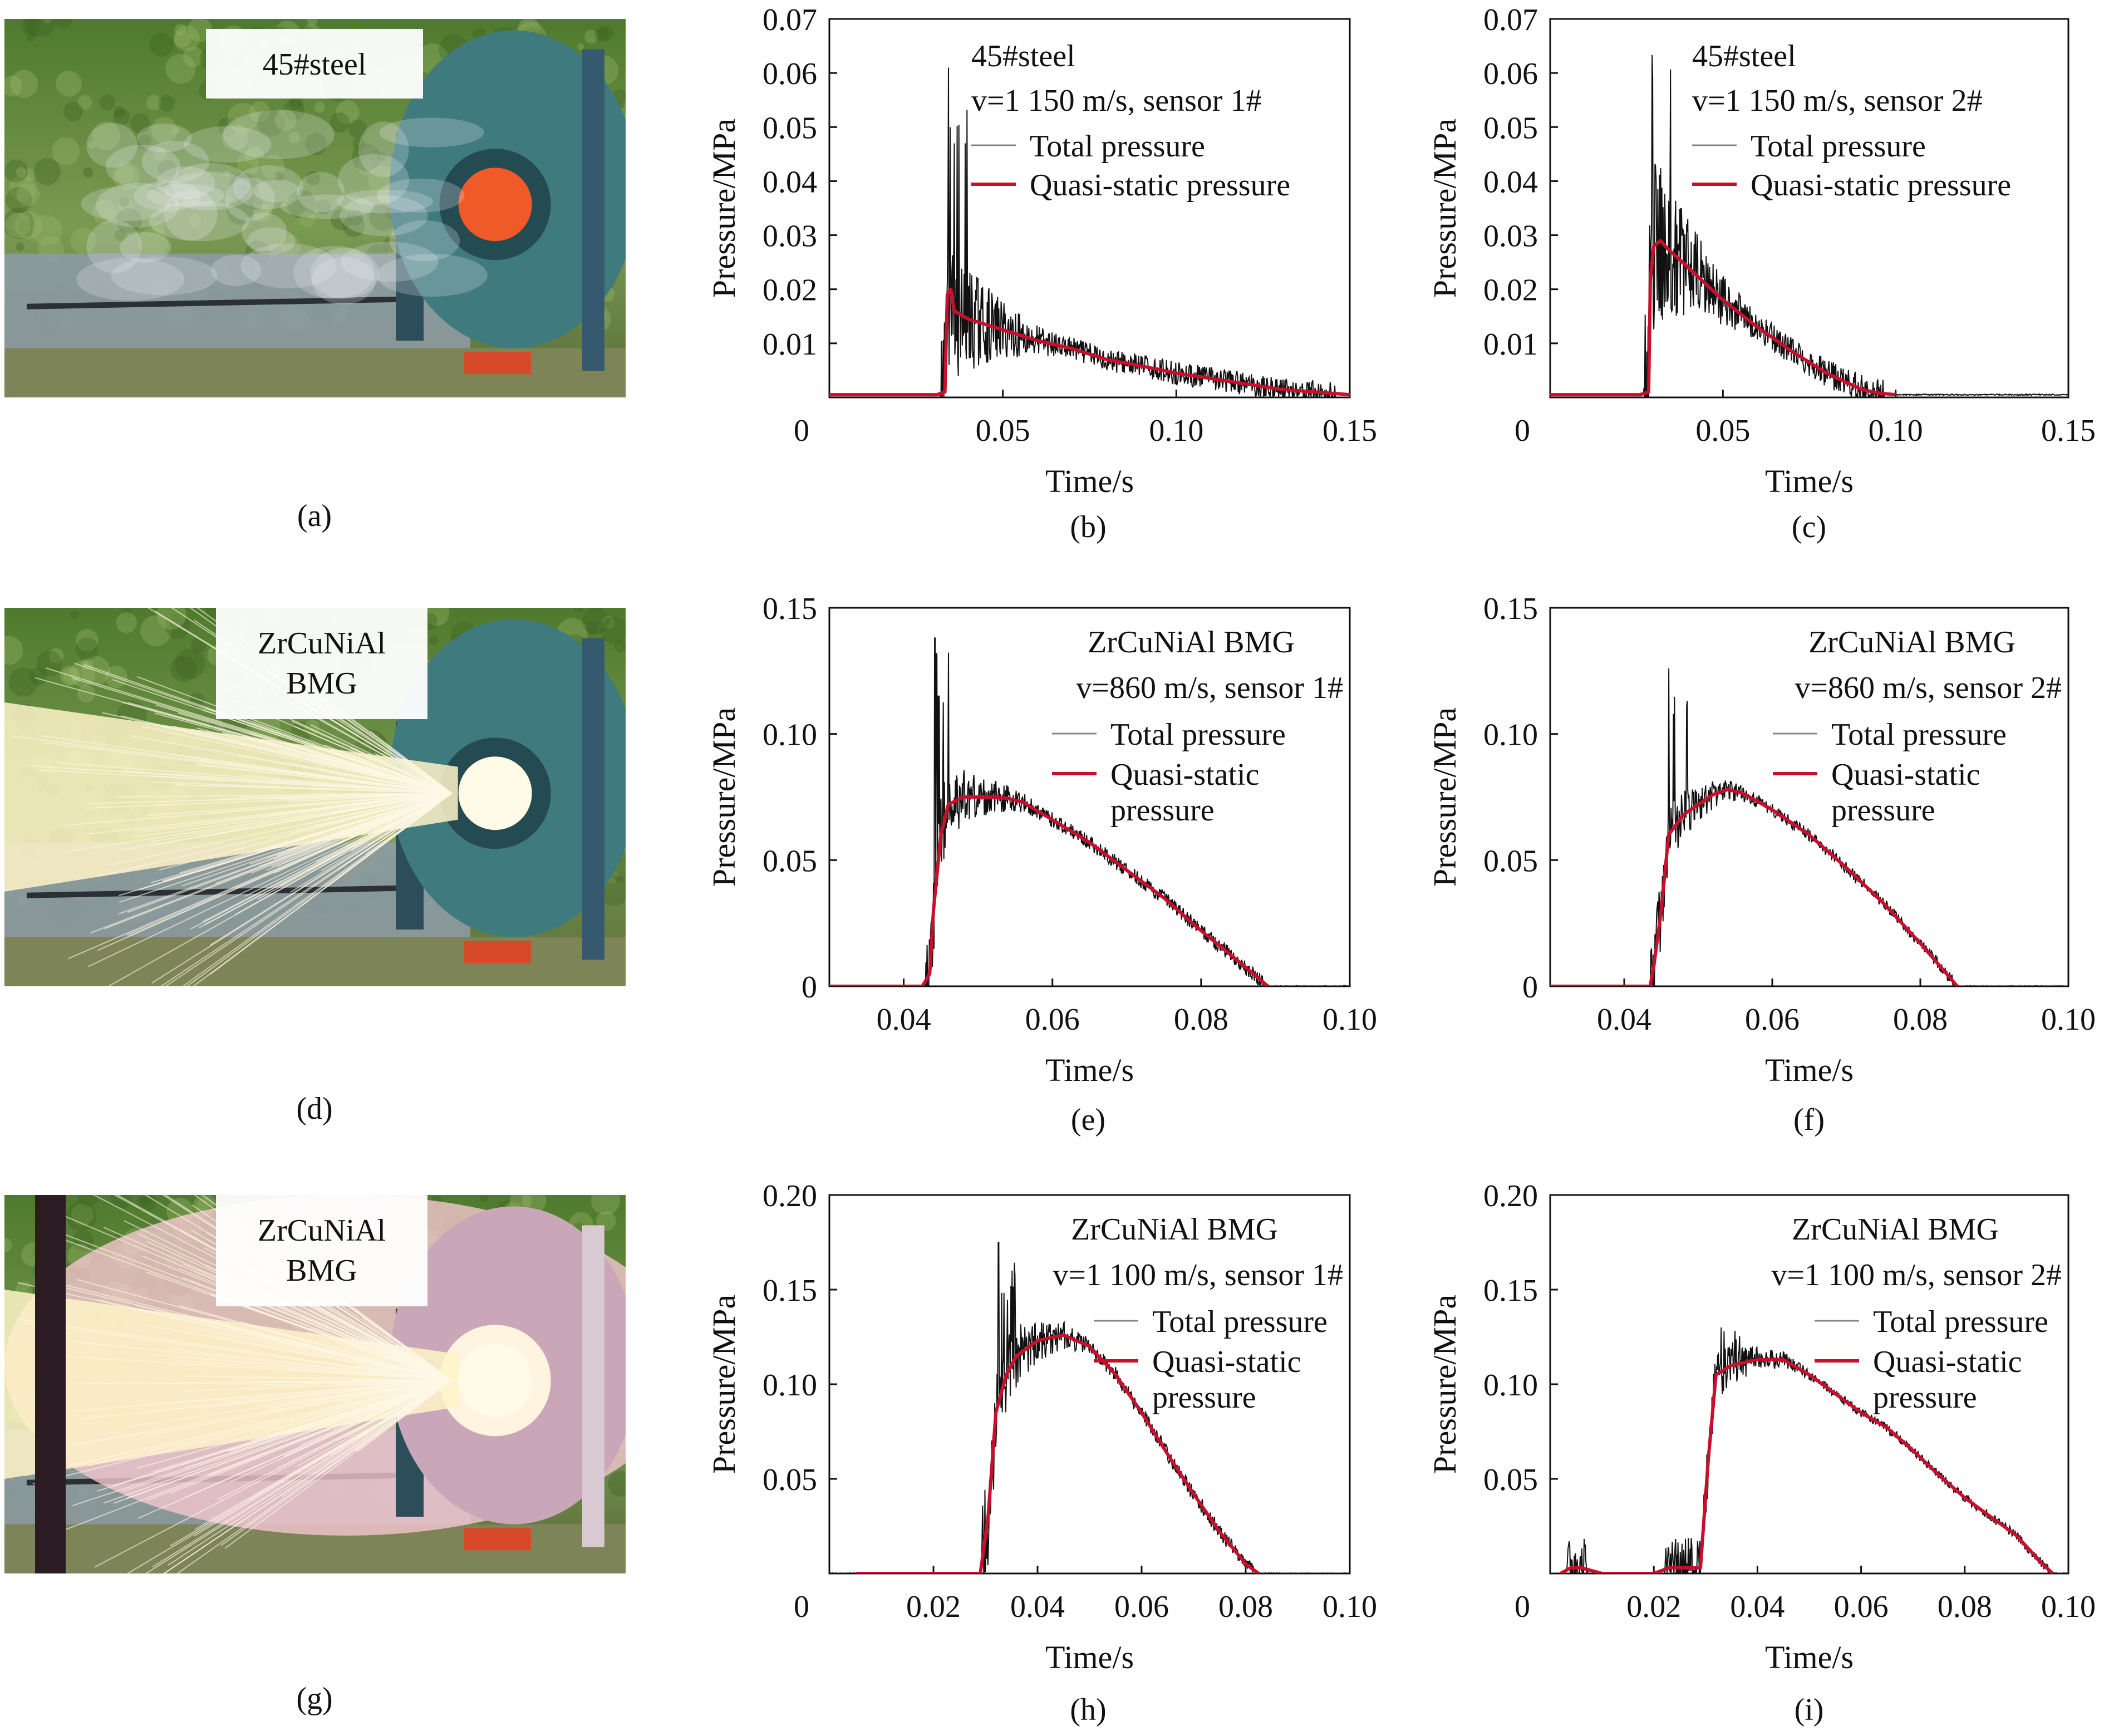  I want to click on panel-caption: (i), so click(1809, 1710).